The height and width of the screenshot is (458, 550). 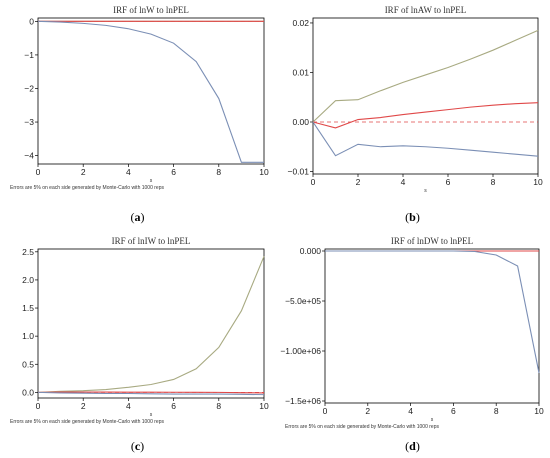 What do you see at coordinates (29, 122) in the screenshot?
I see `y-tick-label: −3` at bounding box center [29, 122].